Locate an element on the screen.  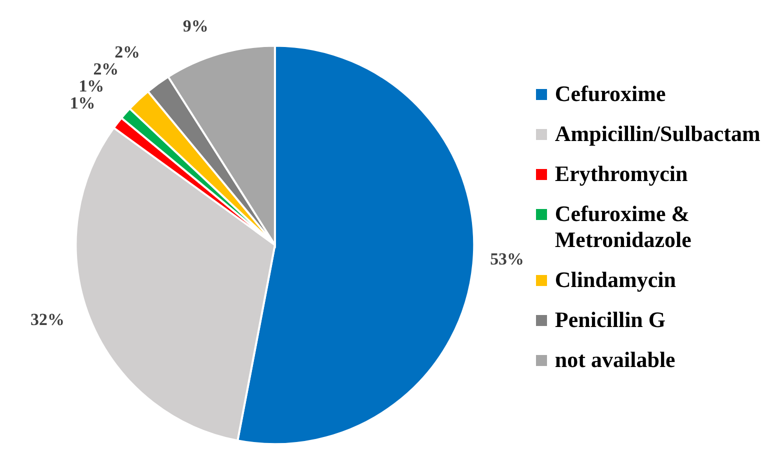
legend-label: Cefuroxime is located at coordinates (610, 93).